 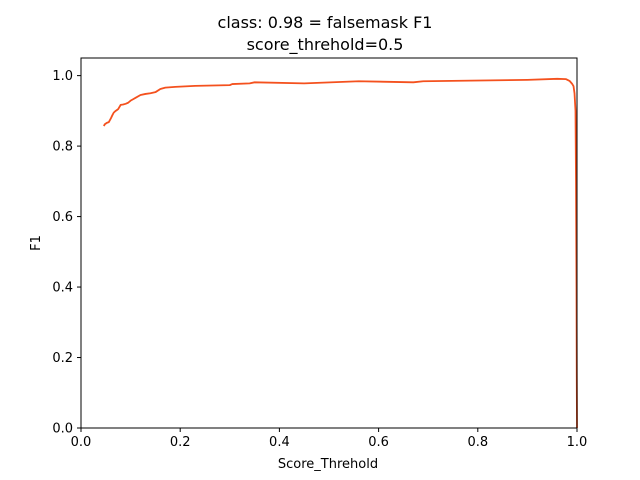 I want to click on y-tick-label-3: 0.6, so click(x=62, y=217).